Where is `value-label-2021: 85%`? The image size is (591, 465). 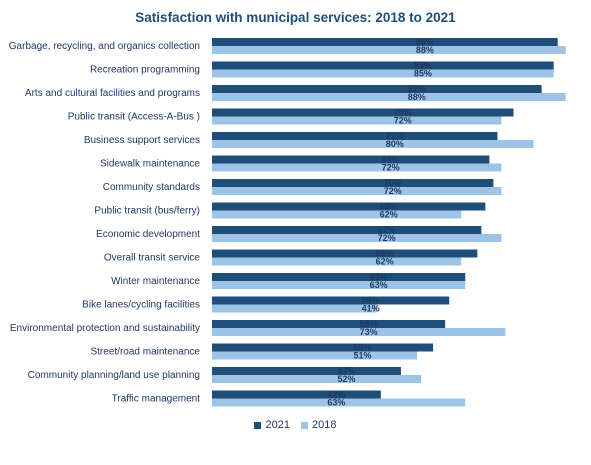 value-label-2021: 85% is located at coordinates (423, 66).